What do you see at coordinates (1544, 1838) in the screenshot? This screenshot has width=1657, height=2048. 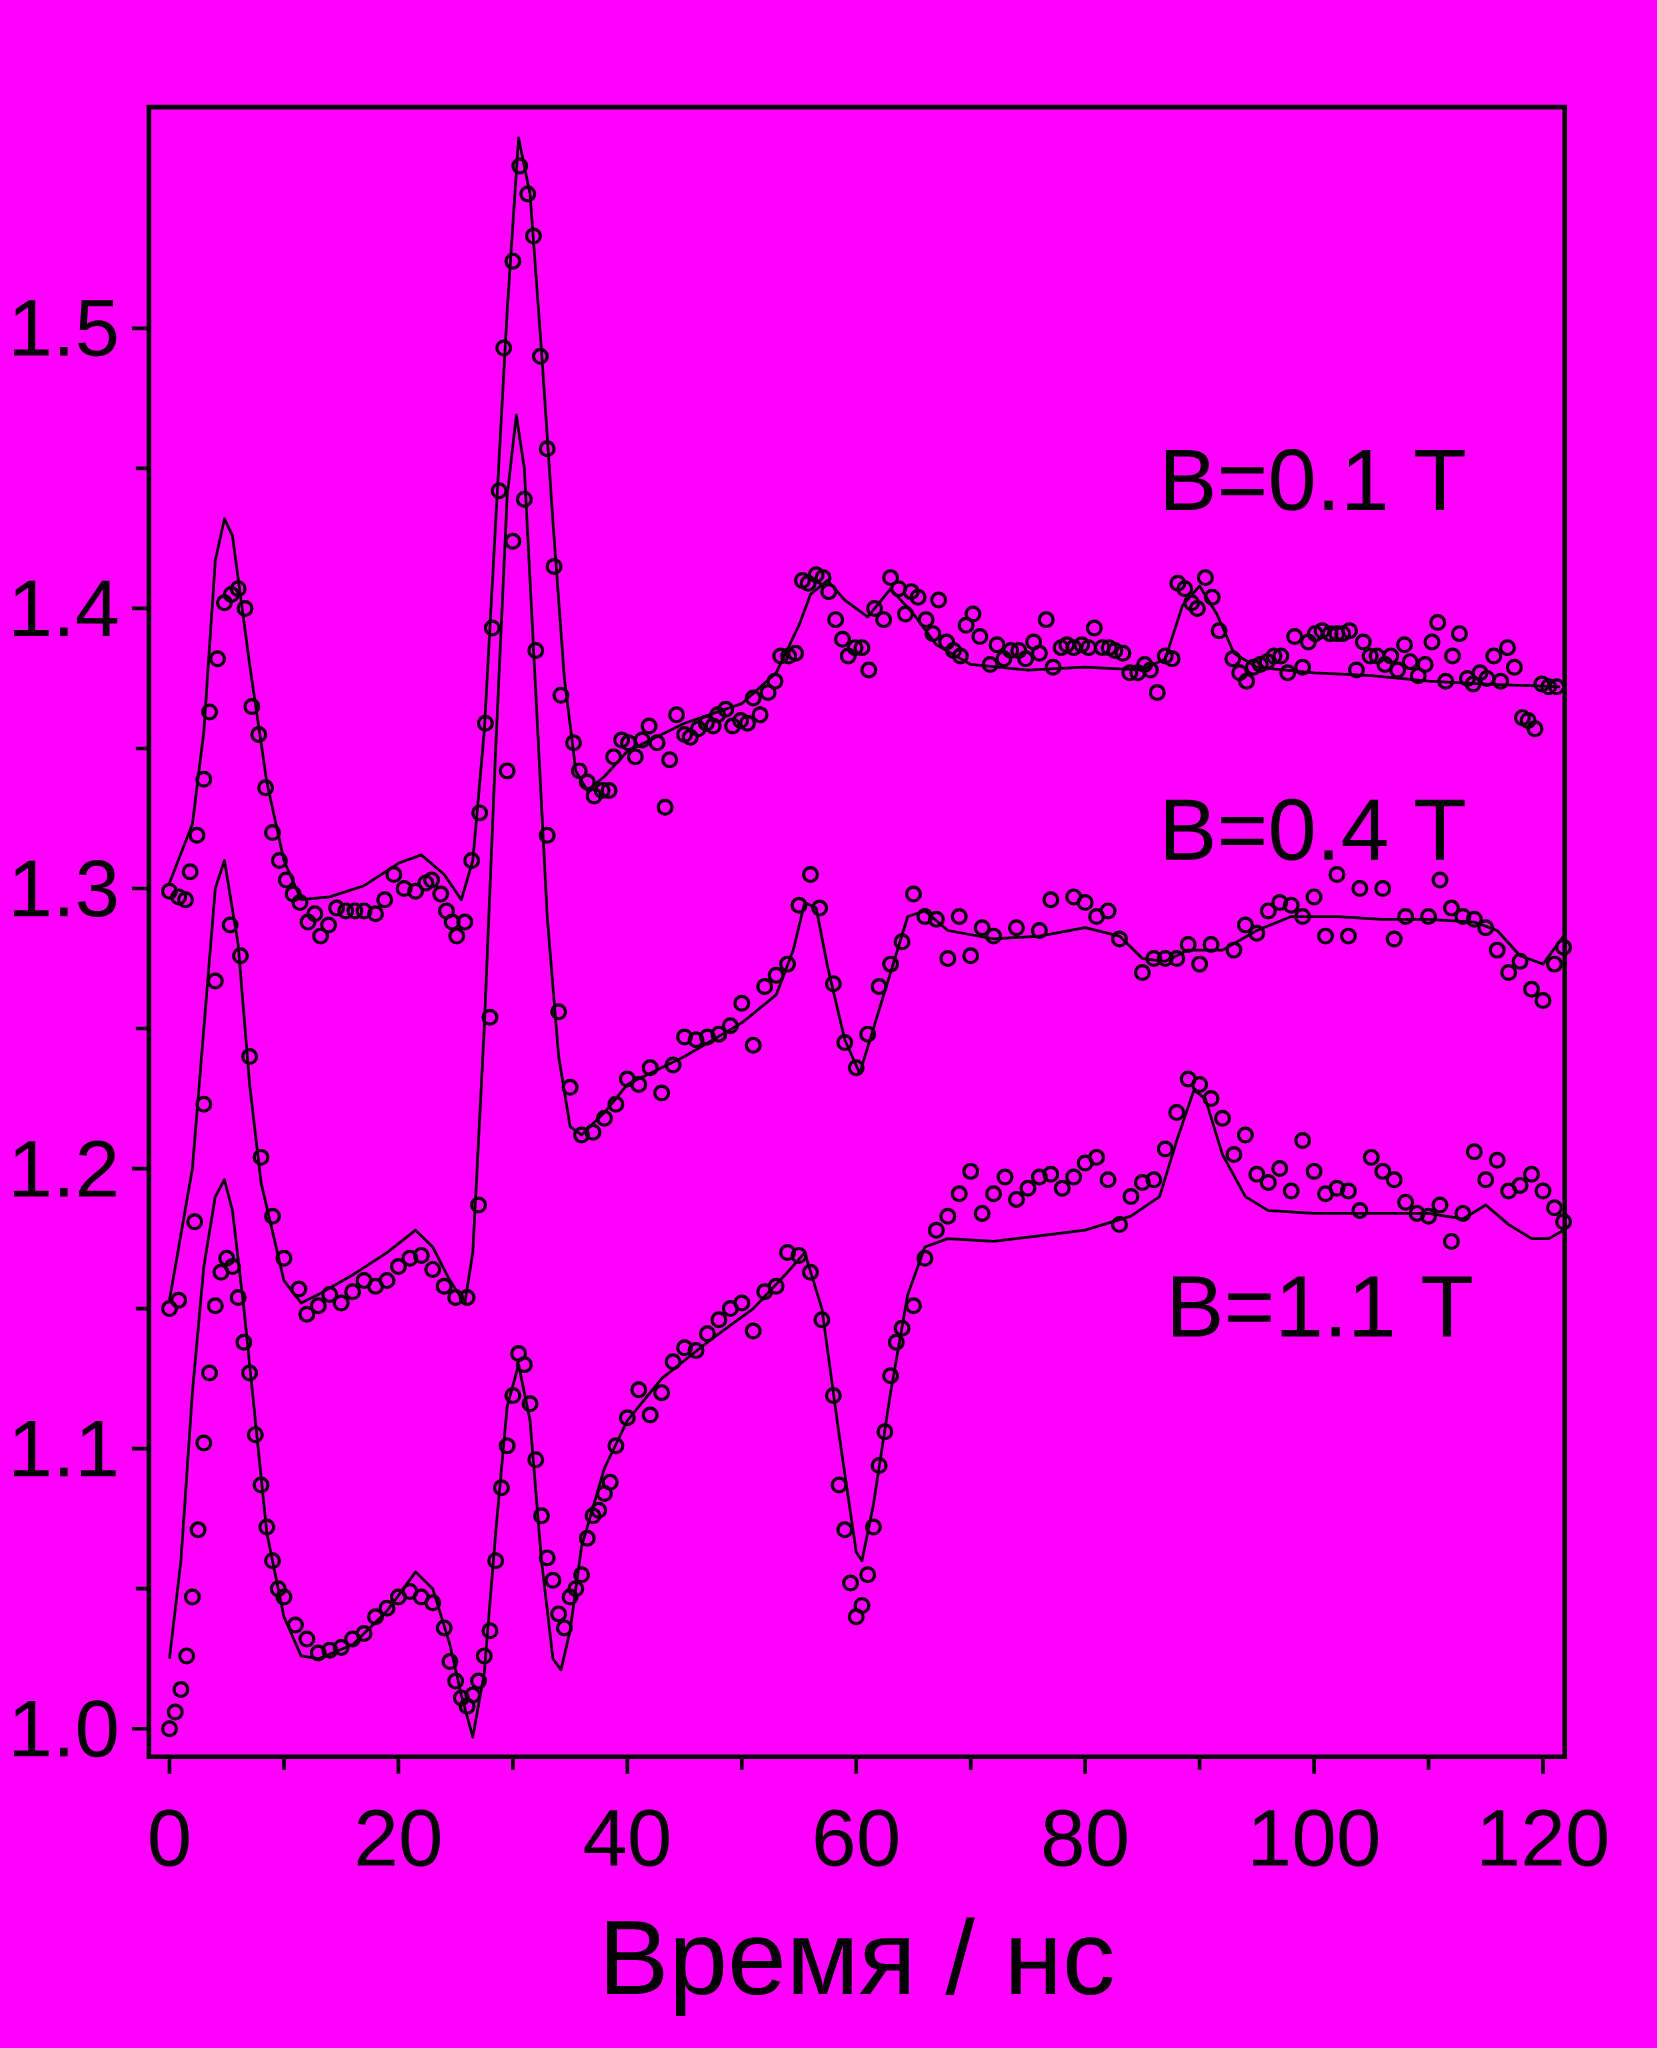 I see `x-tick-label: 120` at bounding box center [1544, 1838].